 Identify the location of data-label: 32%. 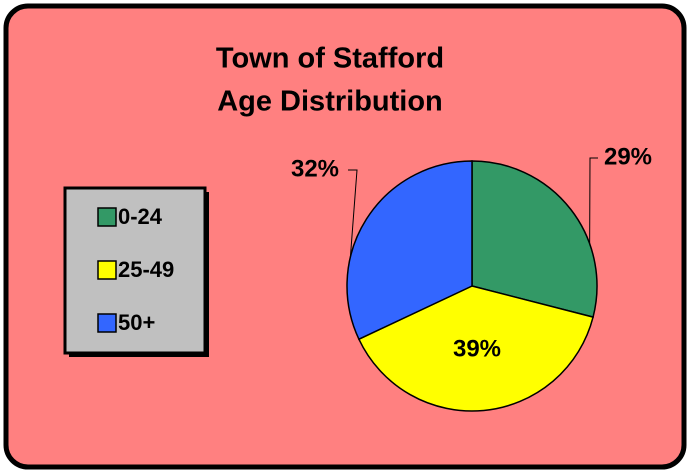
(315, 168).